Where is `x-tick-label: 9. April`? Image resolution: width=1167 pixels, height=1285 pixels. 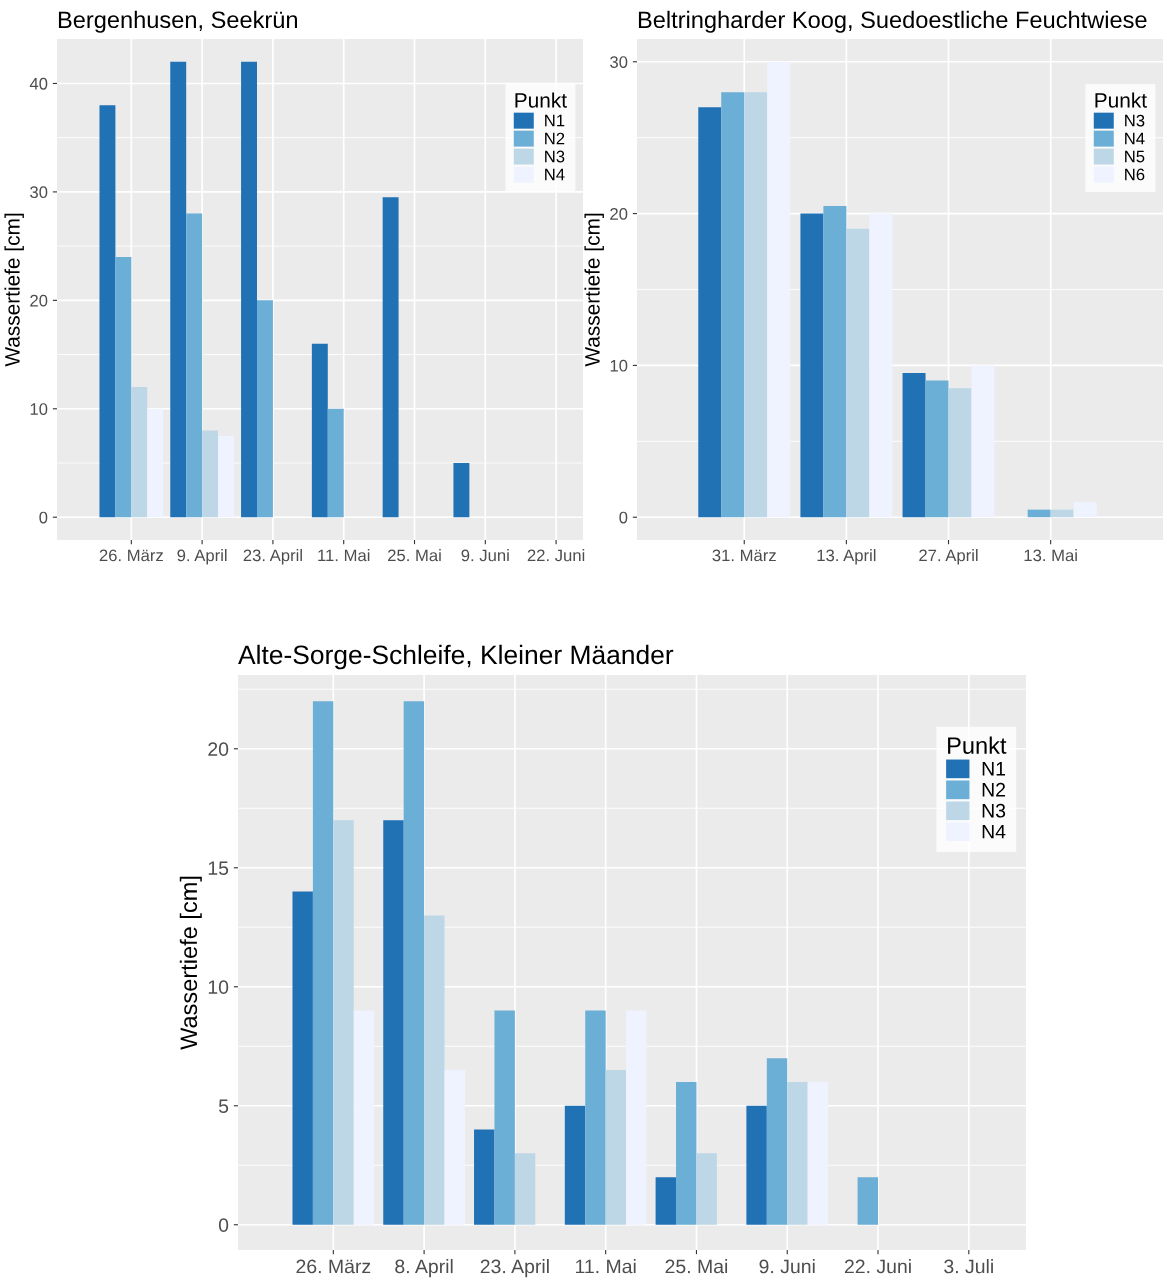
x-tick-label: 9. April is located at coordinates (202, 557).